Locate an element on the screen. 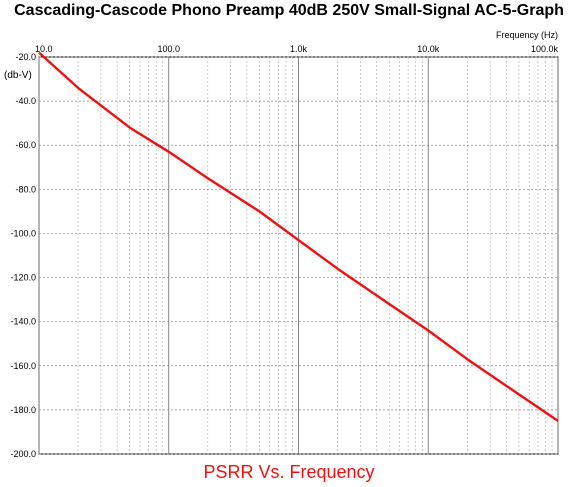  y-tick-label: -140.0 is located at coordinates (23, 322).